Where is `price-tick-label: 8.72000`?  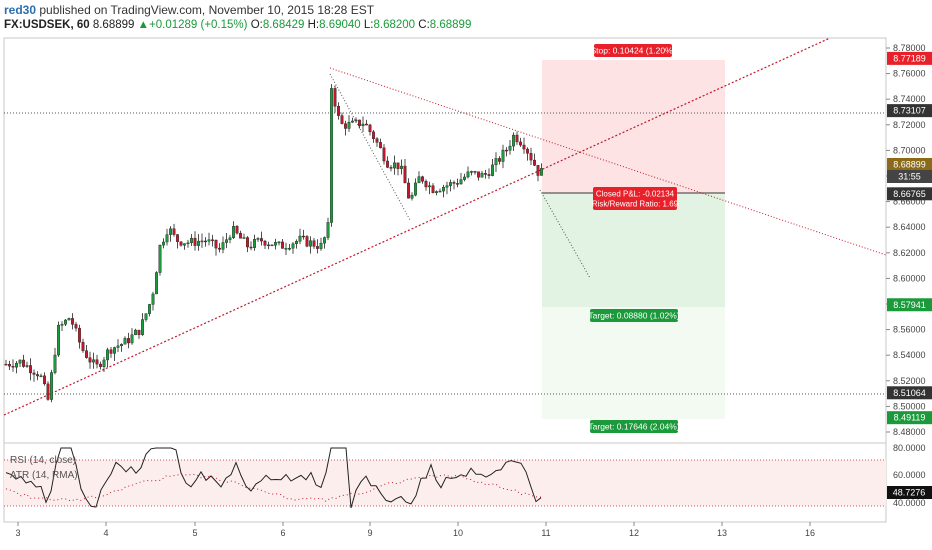 price-tick-label: 8.72000 is located at coordinates (909, 125).